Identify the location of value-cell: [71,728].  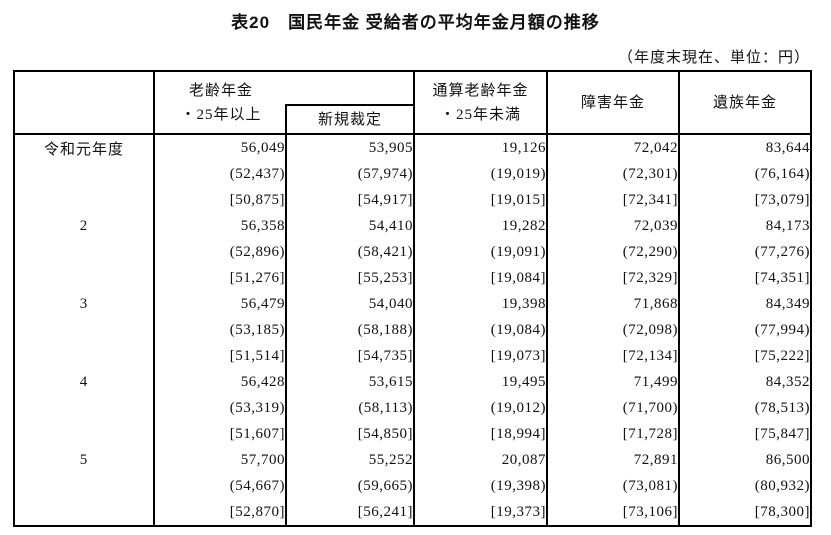
(612, 434).